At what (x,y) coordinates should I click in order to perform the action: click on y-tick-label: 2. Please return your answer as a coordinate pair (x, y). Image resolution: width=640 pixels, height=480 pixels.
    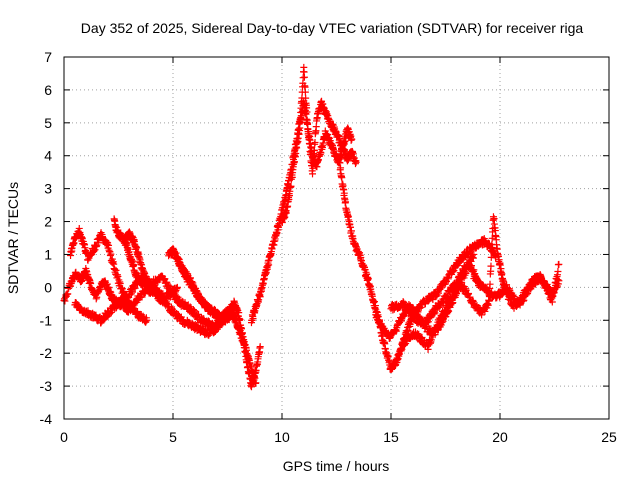
    Looking at the image, I should click on (48, 222).